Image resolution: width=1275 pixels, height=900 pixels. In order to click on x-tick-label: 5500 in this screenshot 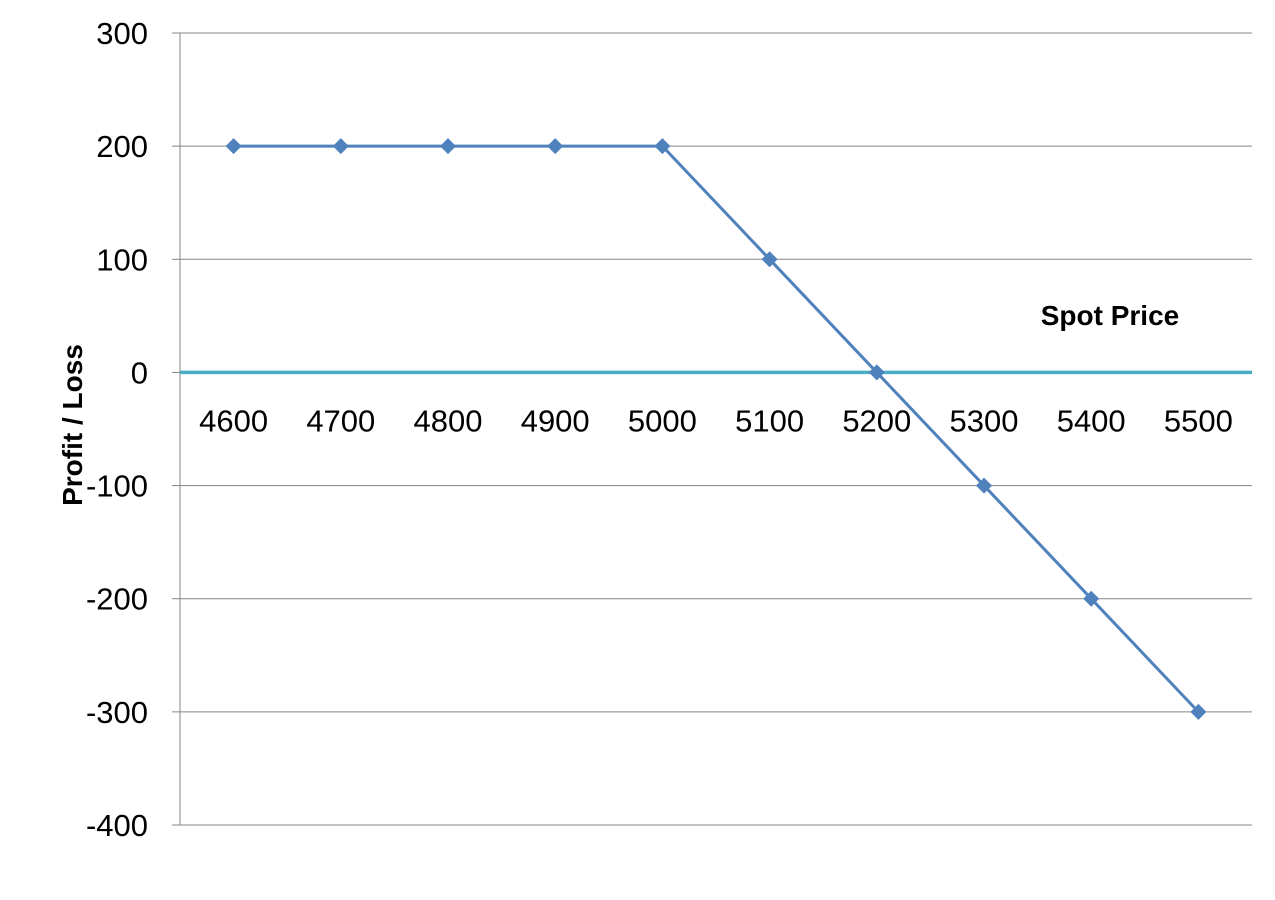, I will do `click(1198, 420)`.